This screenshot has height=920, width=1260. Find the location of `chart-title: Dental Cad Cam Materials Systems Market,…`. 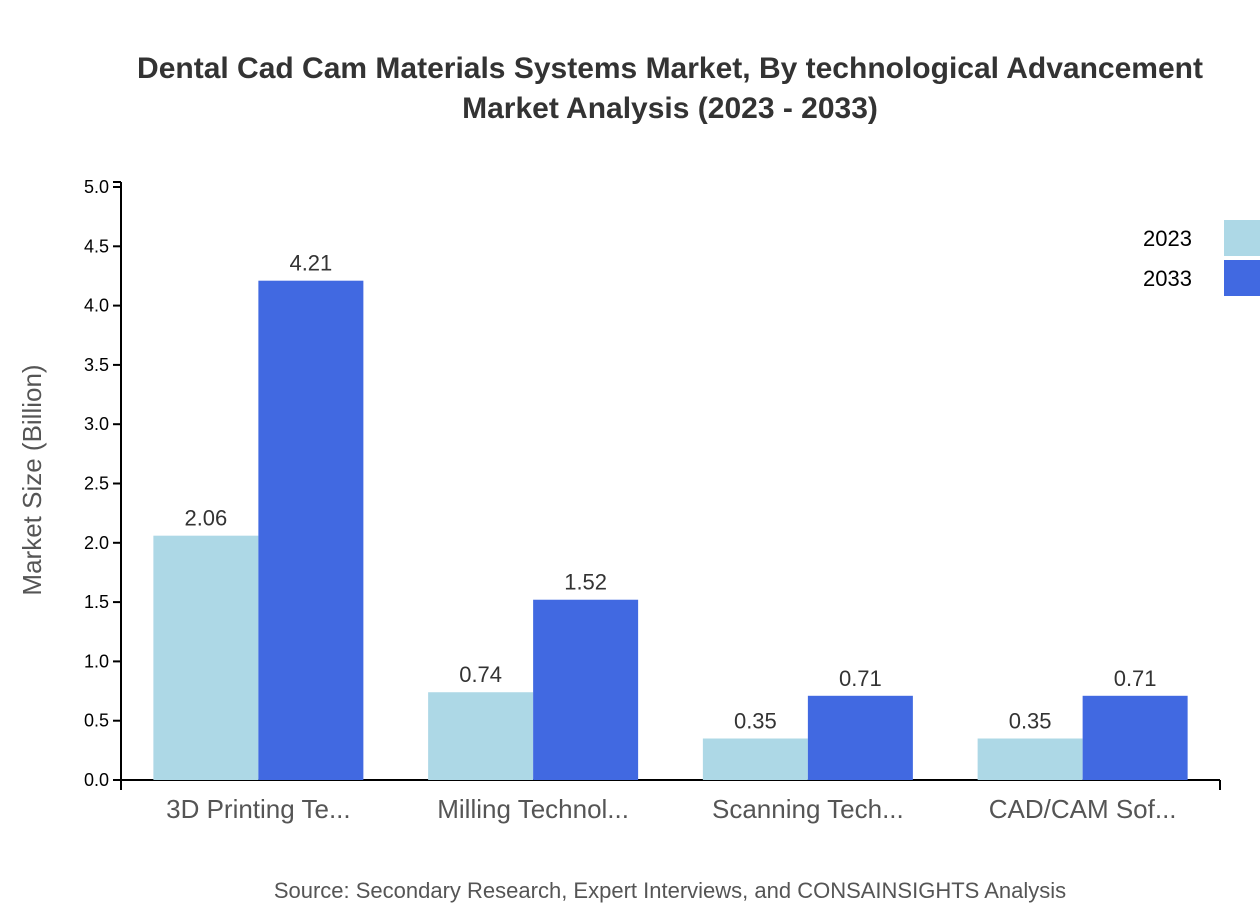

chart-title: Dental Cad Cam Materials Systems Market,… is located at coordinates (670, 68).